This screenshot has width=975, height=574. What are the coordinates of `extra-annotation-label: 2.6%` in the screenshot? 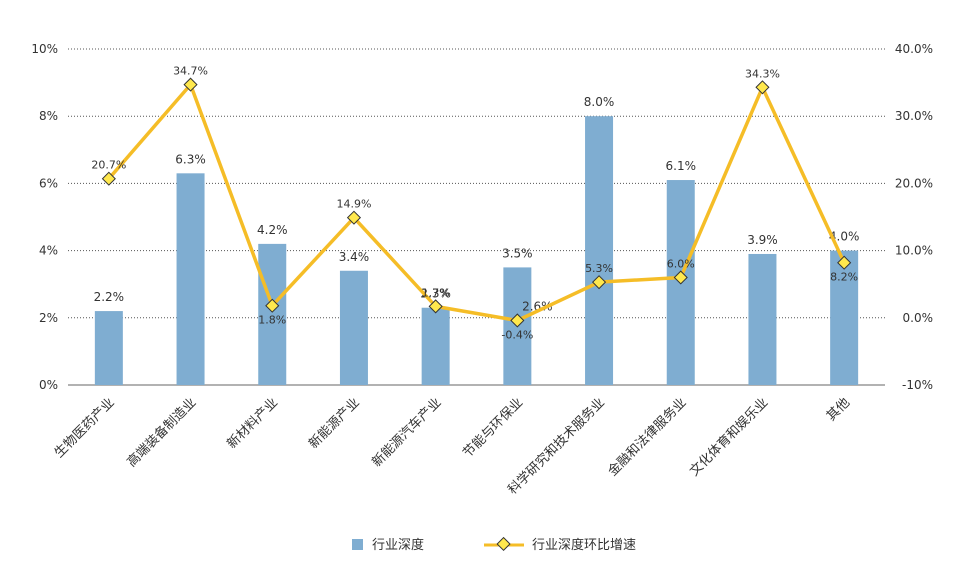 It's located at (537, 307).